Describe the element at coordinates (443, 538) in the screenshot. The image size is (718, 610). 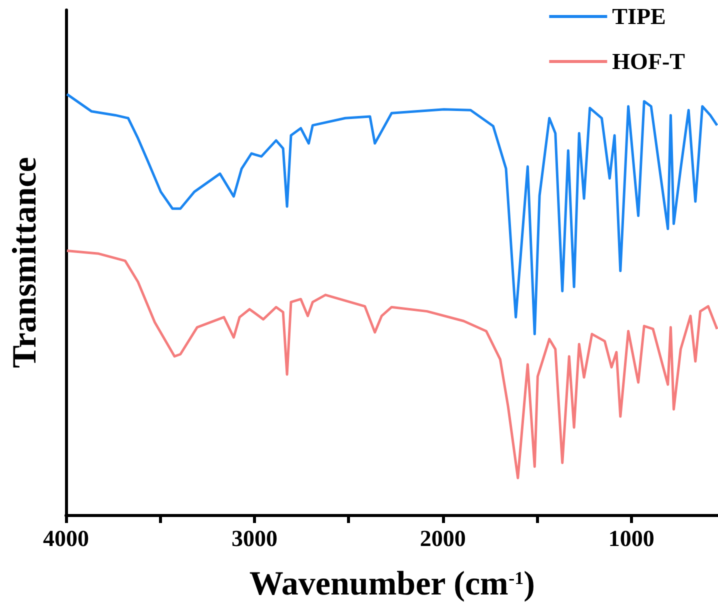
I see `x-tick-label: 2000` at that location.